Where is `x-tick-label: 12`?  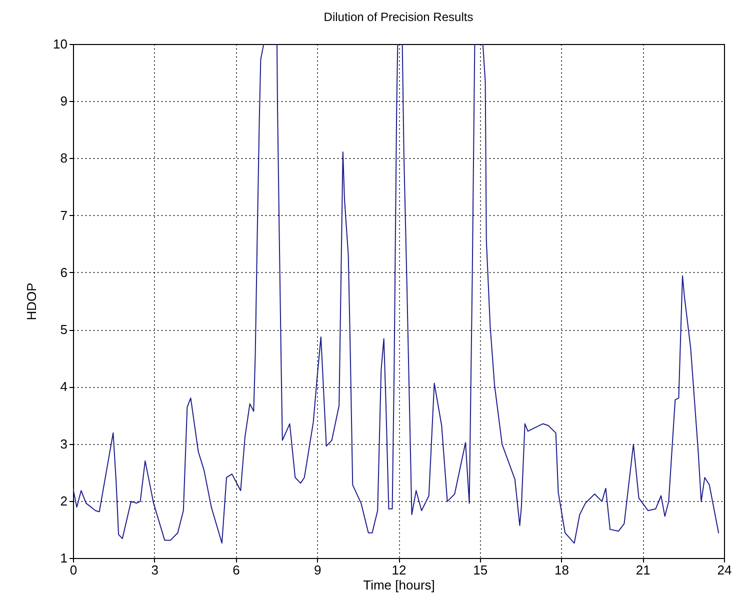
x-tick-label: 12 is located at coordinates (399, 570).